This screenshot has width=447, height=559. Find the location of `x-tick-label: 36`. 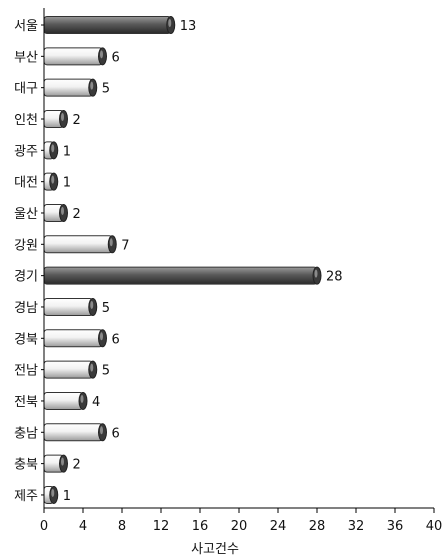

x-tick-label: 36 is located at coordinates (395, 526).